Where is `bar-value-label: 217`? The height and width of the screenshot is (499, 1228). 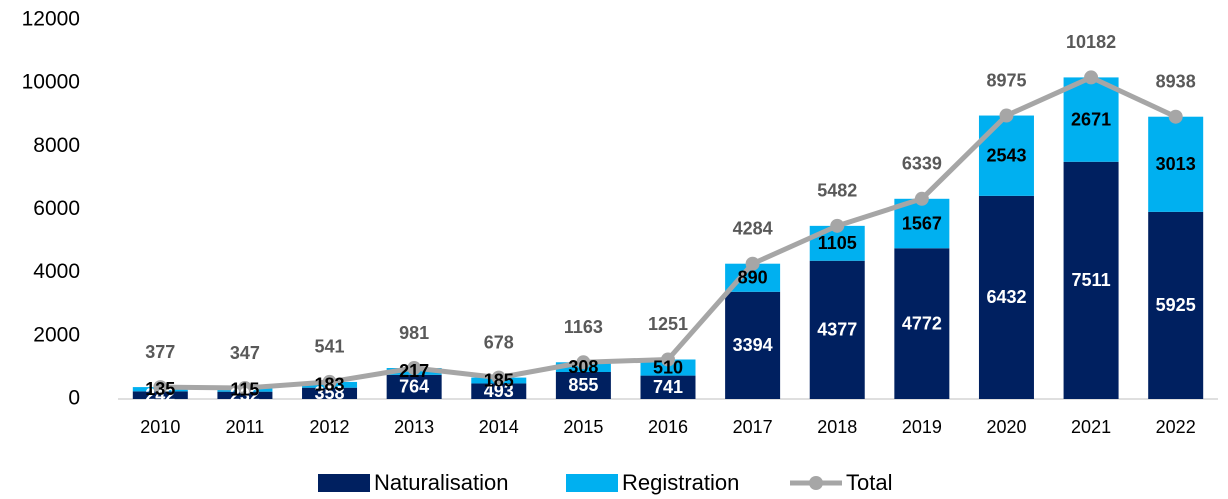
bar-value-label: 217 is located at coordinates (414, 371).